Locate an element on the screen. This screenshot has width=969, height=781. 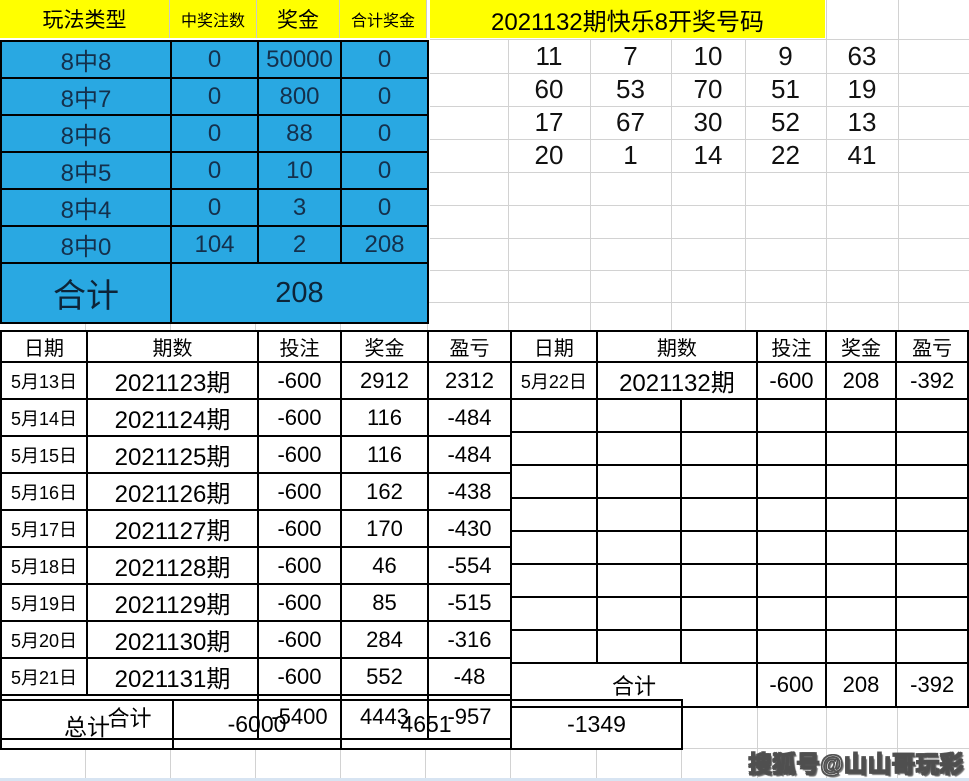
date-cell: 5月17日 is located at coordinates (44, 528).